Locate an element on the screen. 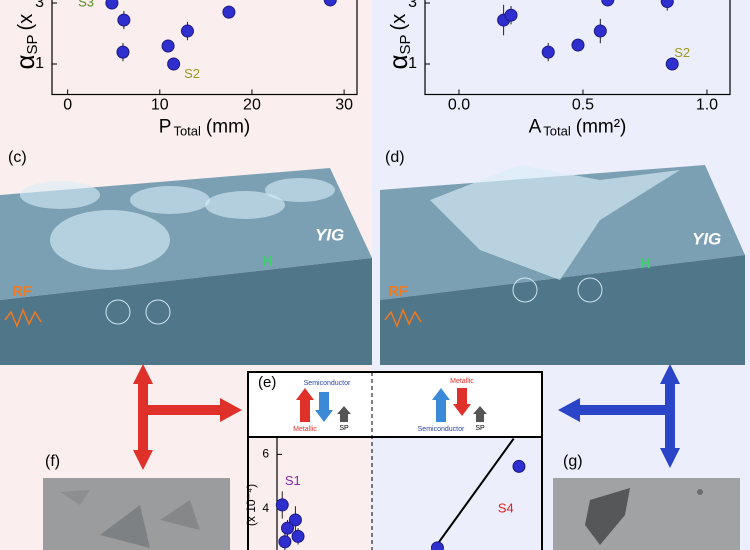 Image resolution: width=750 pixels, height=550 pixels. x-label: A Total (mm²) is located at coordinates (578, 128).